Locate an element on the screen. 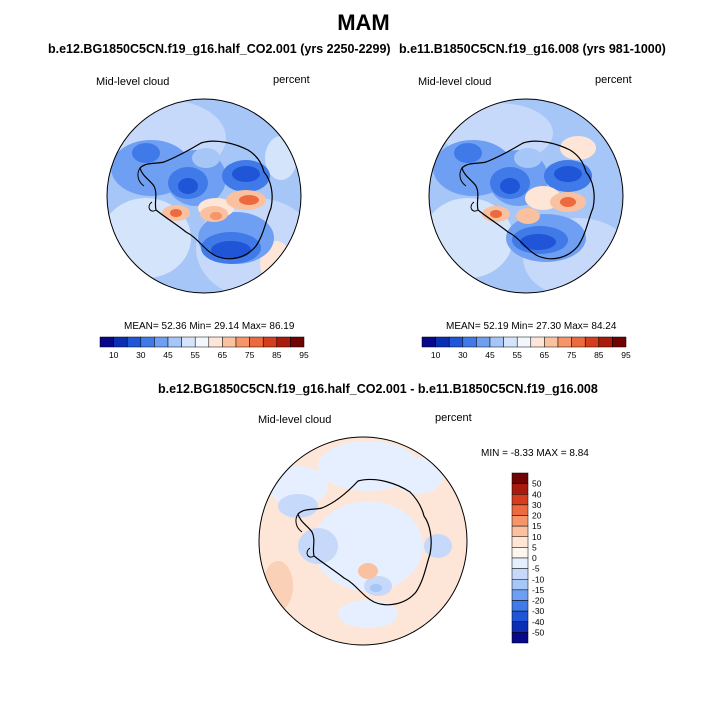 The height and width of the screenshot is (728, 727). panel-3-colorbar-tick-label: 15 is located at coordinates (537, 526).